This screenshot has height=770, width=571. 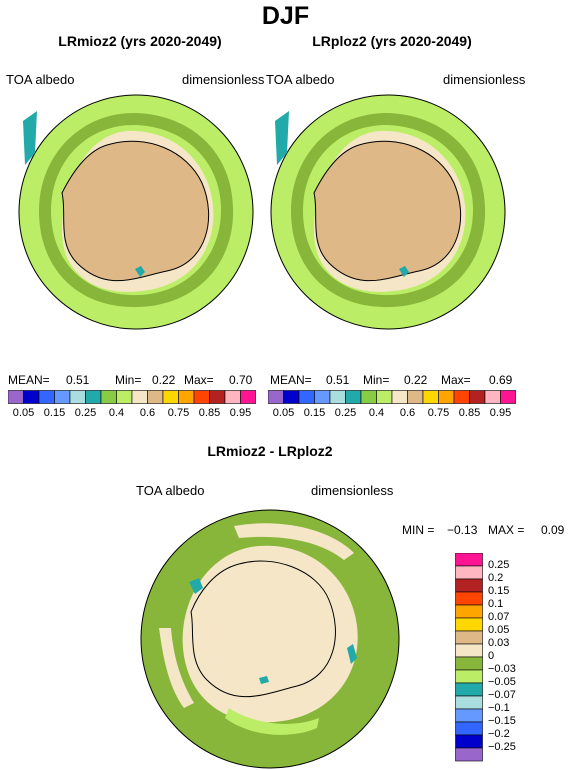 What do you see at coordinates (199, 380) in the screenshot?
I see `panel1-max-label: Max=` at bounding box center [199, 380].